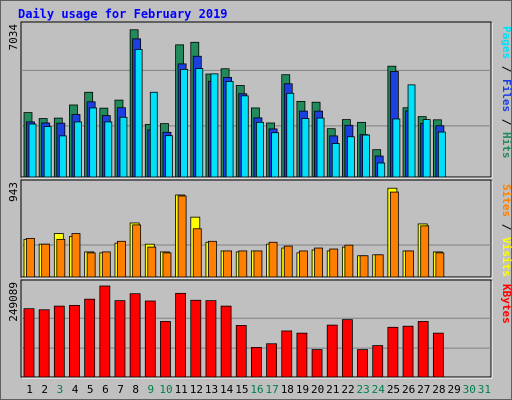 This screenshot has height=400, width=512. Describe the element at coordinates (506, 227) in the screenshot. I see `legend-entry-2-1: /` at that location.